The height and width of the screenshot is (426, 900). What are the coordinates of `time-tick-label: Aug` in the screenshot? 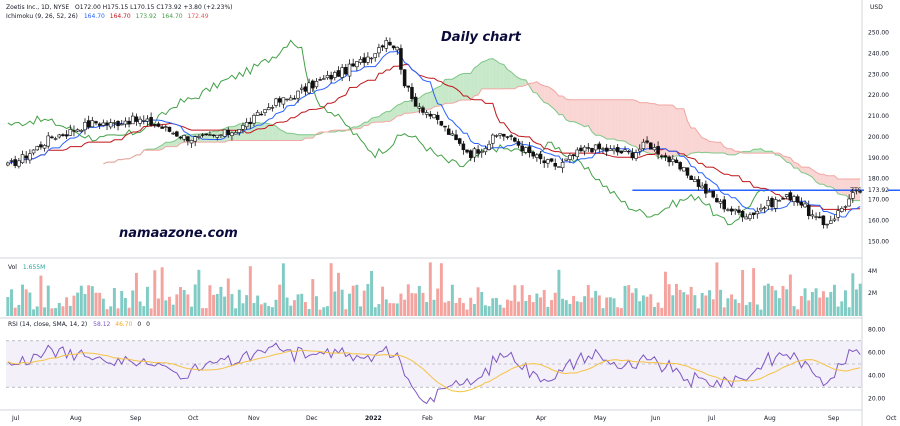 It's located at (76, 418).